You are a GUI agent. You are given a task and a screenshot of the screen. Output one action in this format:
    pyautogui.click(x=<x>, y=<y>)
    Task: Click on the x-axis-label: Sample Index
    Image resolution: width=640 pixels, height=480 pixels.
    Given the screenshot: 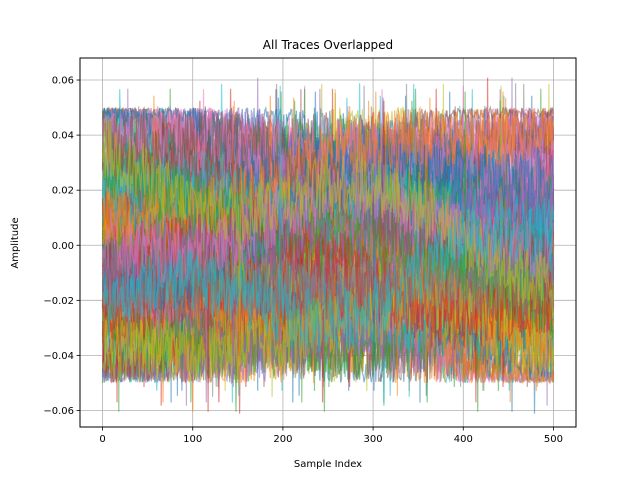 What is the action you would take?
    pyautogui.click(x=328, y=464)
    